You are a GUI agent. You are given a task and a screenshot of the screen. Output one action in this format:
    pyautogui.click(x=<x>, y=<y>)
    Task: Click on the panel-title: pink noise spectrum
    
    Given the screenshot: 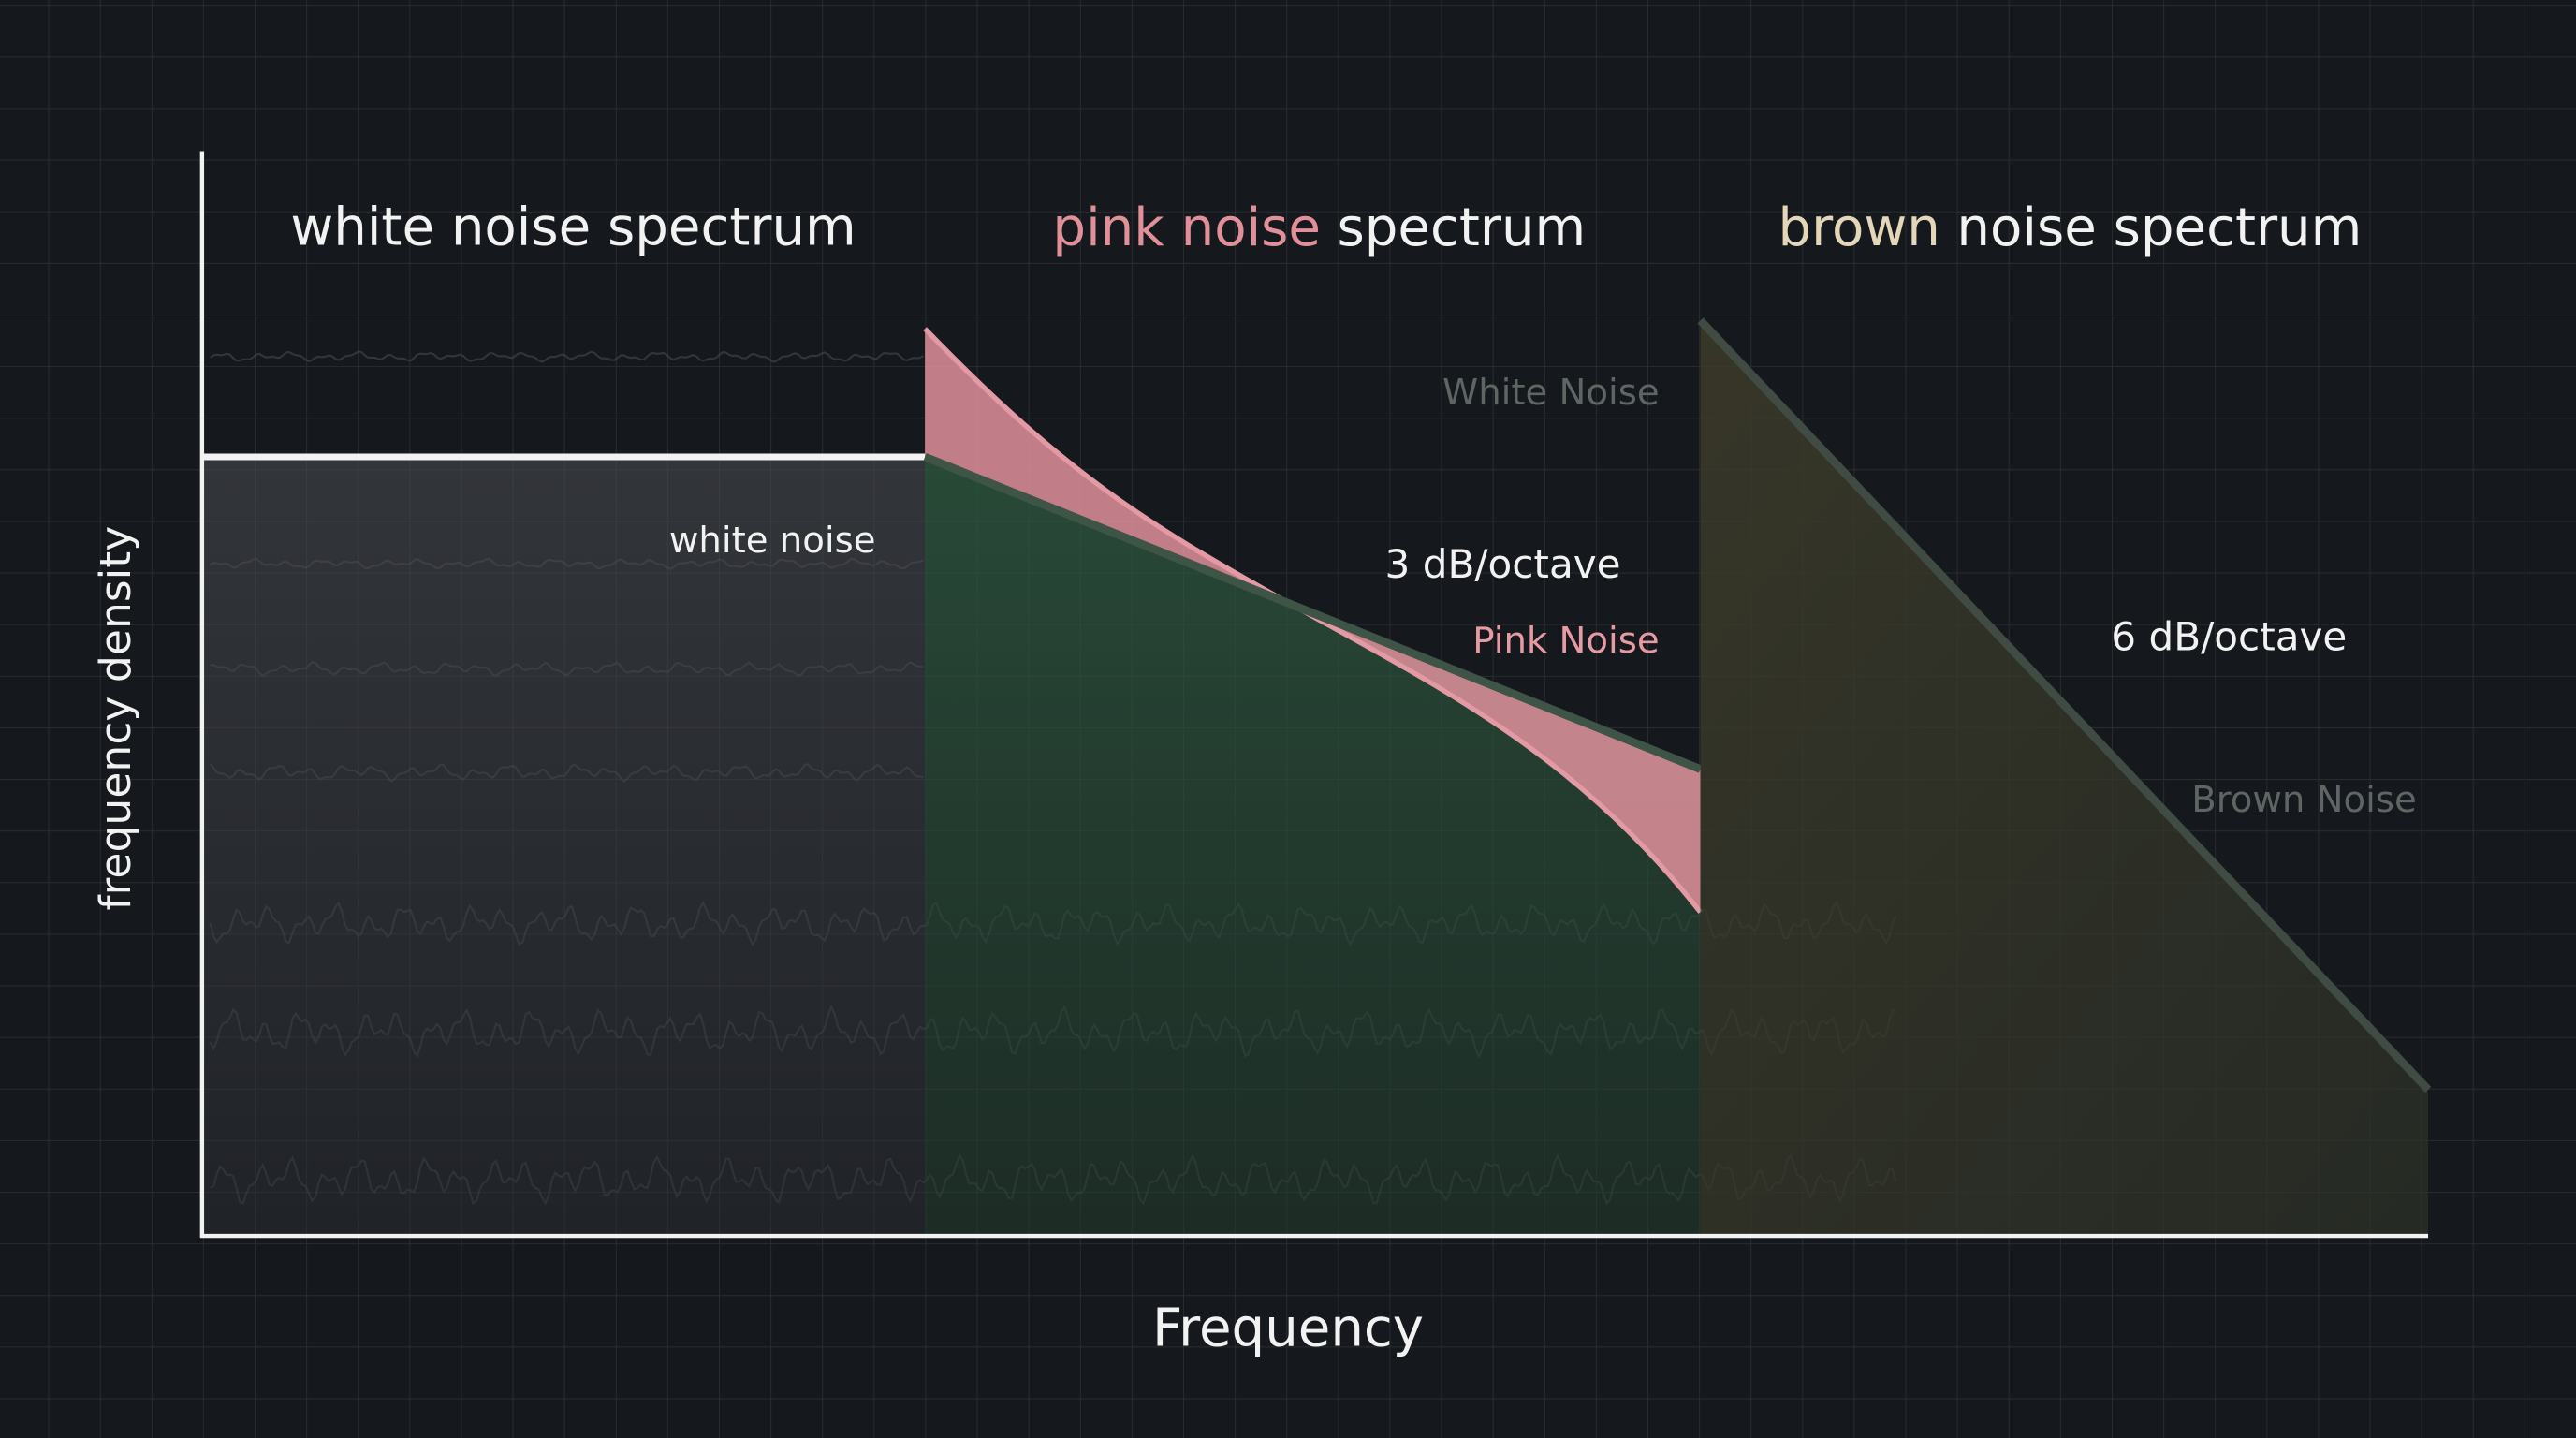 What is the action you would take?
    pyautogui.click(x=1319, y=227)
    